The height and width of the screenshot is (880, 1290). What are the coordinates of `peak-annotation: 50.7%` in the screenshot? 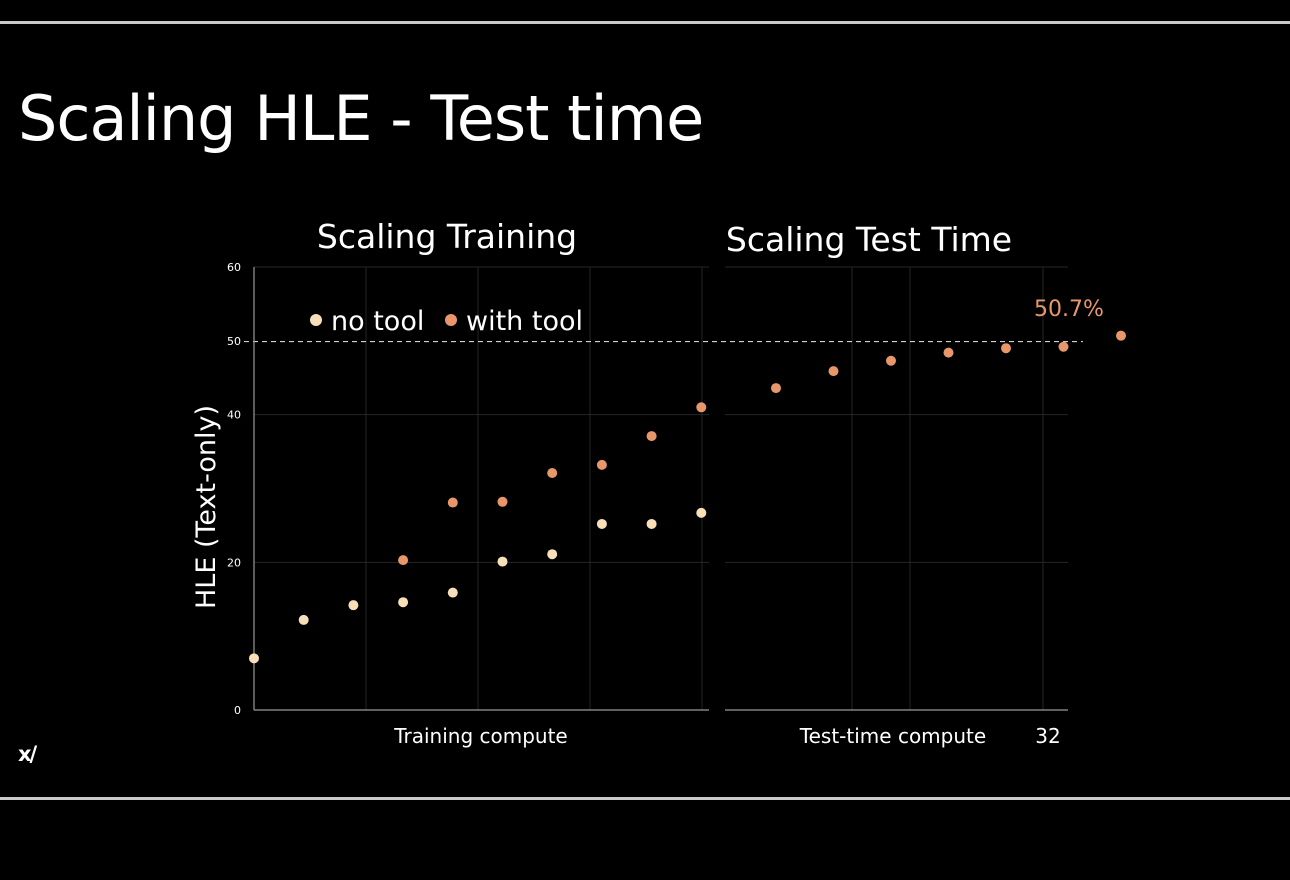 It's located at (1069, 309).